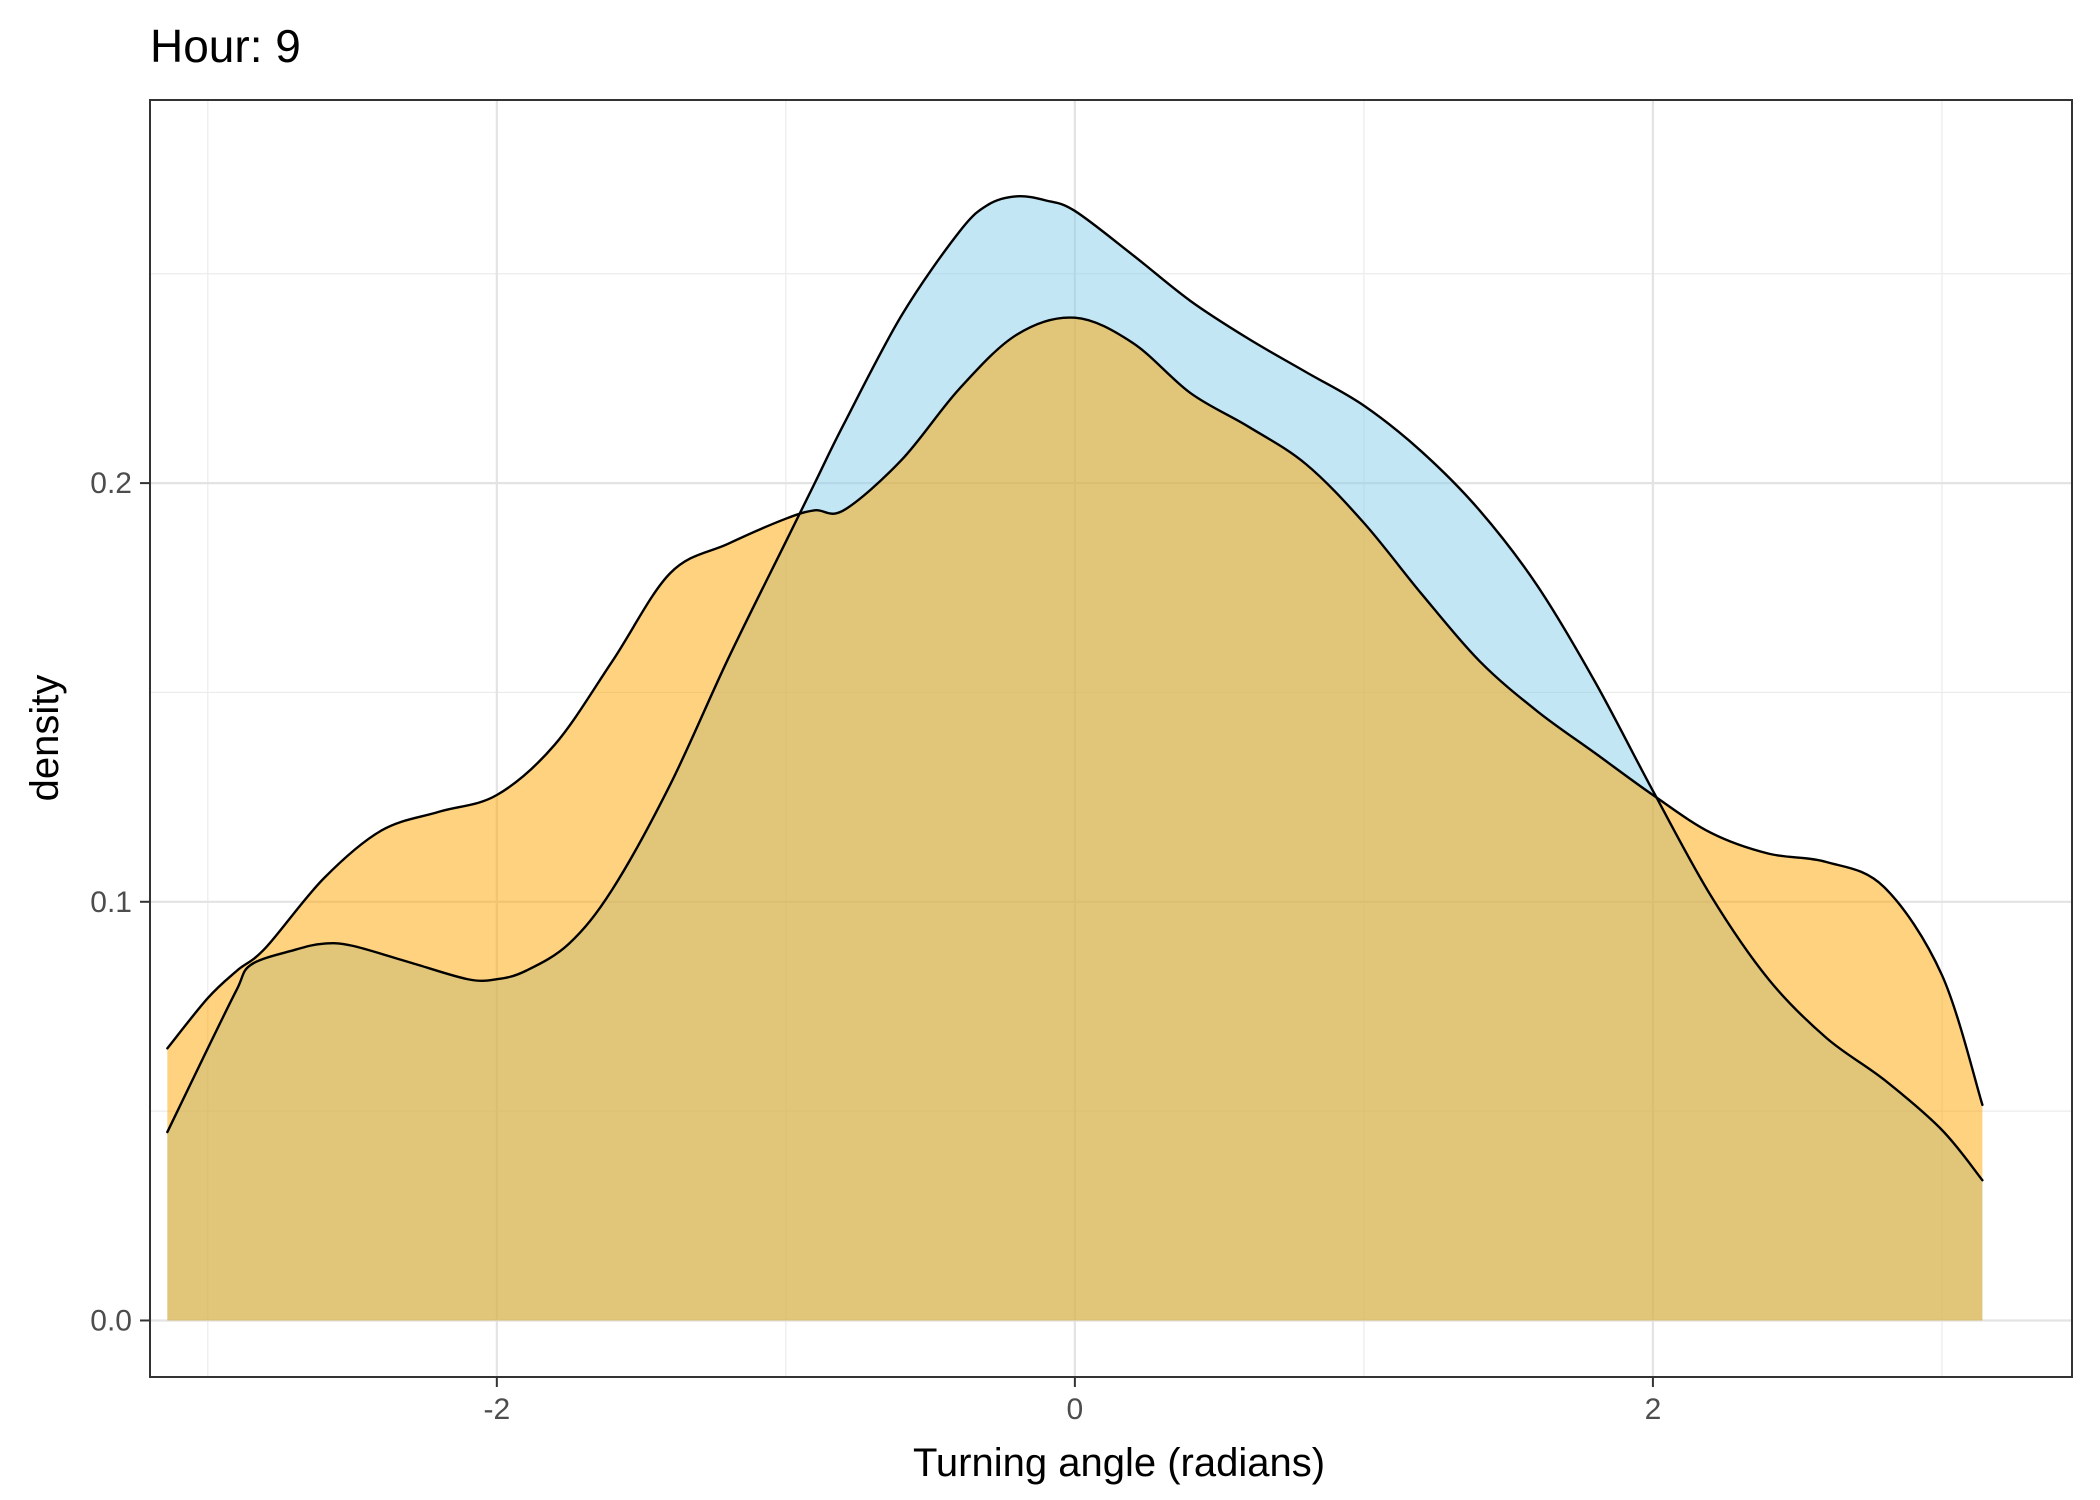 The image size is (2100, 1500). I want to click on chart-title: Hour: 9, so click(225, 46).